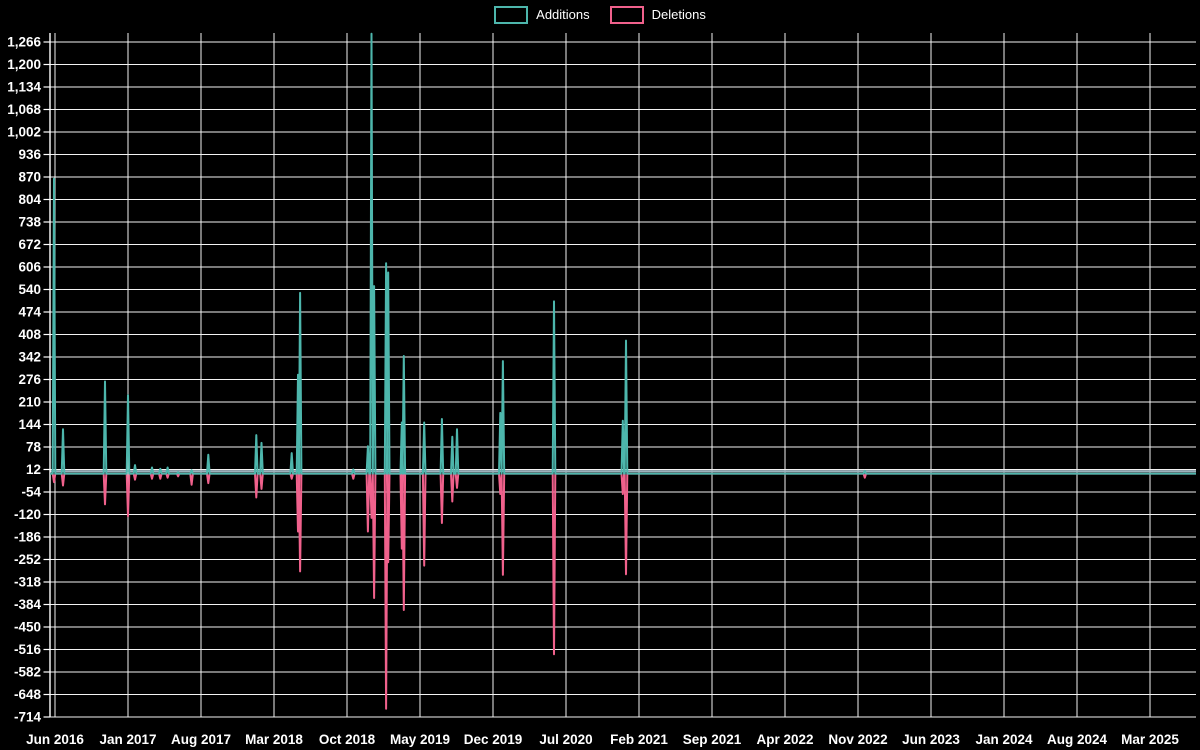 The width and height of the screenshot is (1200, 750). What do you see at coordinates (29, 379) in the screenshot?
I see `y-tick-label: 276` at bounding box center [29, 379].